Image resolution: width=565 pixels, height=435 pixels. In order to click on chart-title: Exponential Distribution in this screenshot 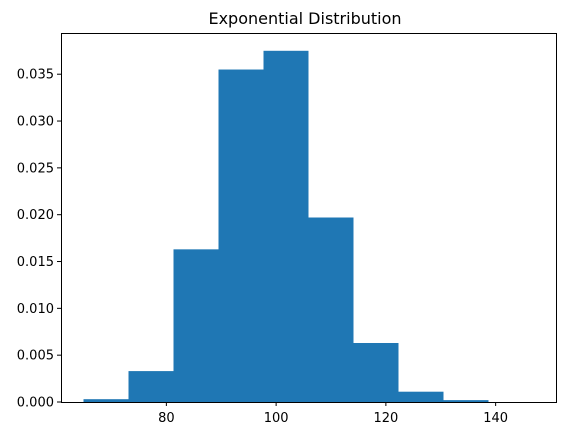, I will do `click(304, 18)`.